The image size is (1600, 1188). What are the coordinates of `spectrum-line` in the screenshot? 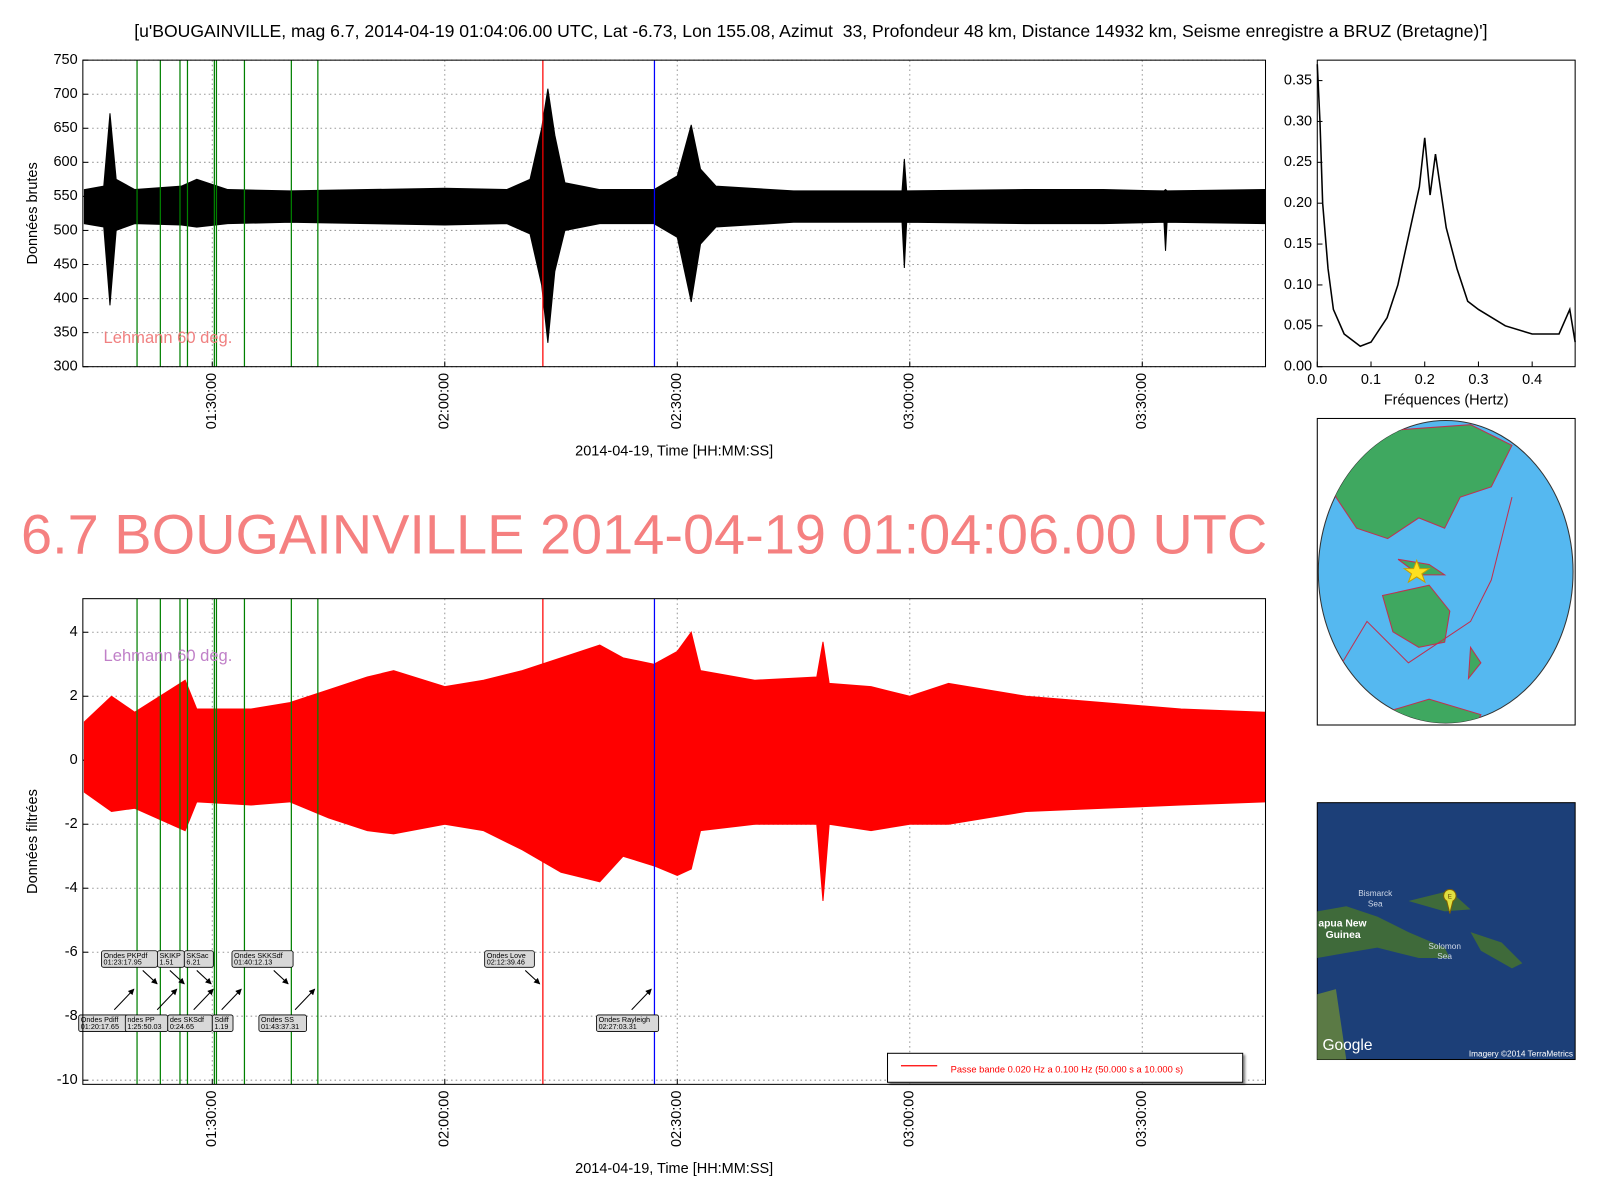 It's located at (1446, 206).